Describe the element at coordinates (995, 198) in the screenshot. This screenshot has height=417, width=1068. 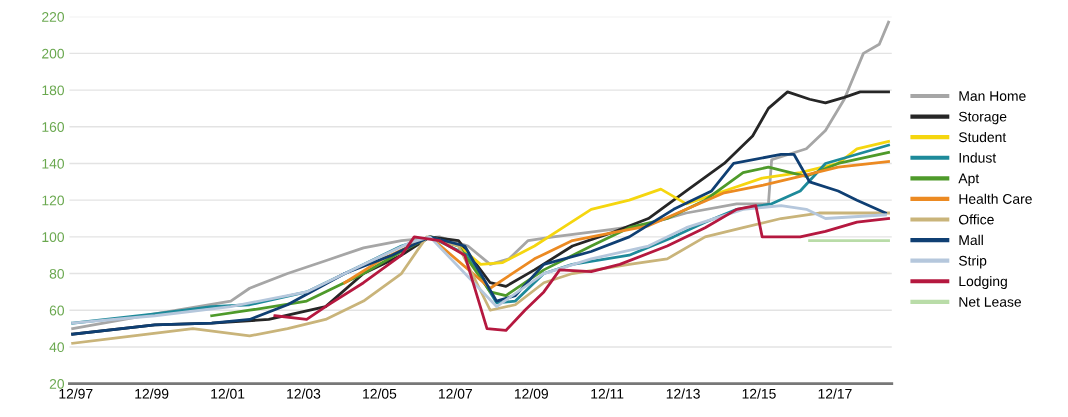
I see `legend-label: Health Care` at that location.